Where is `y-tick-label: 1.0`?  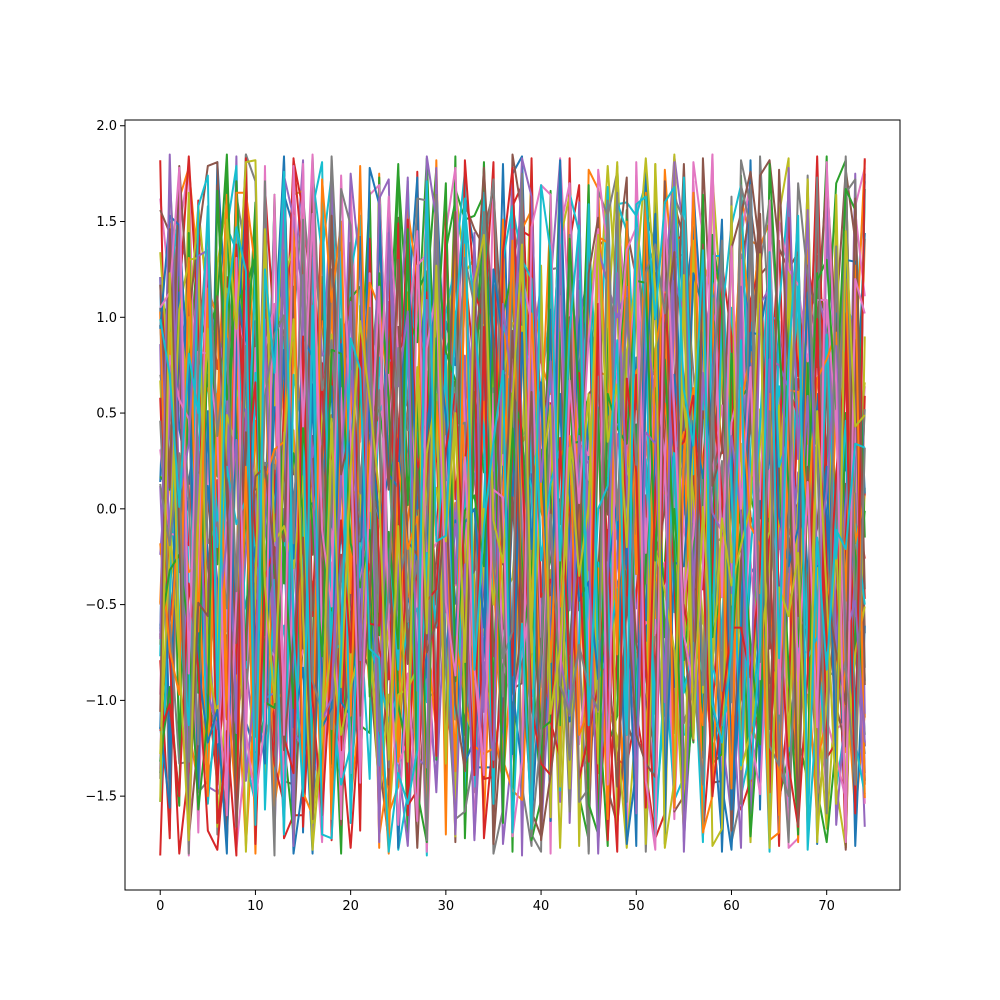
y-tick-label: 1.0 is located at coordinates (106, 318).